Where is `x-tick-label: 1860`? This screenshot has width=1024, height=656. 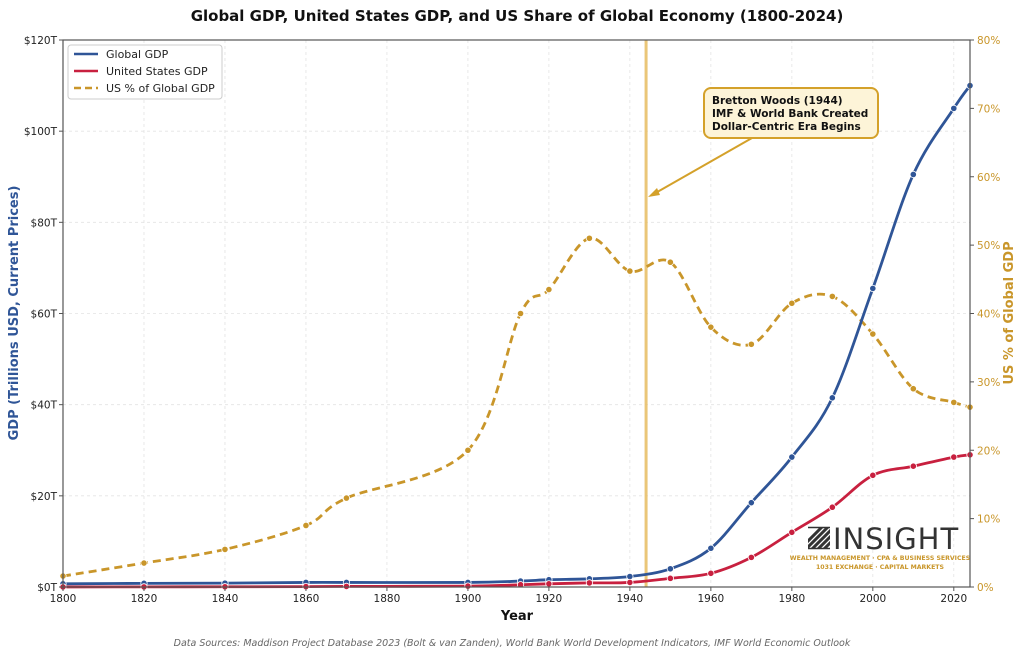
x-tick-label: 1860 is located at coordinates (306, 599).